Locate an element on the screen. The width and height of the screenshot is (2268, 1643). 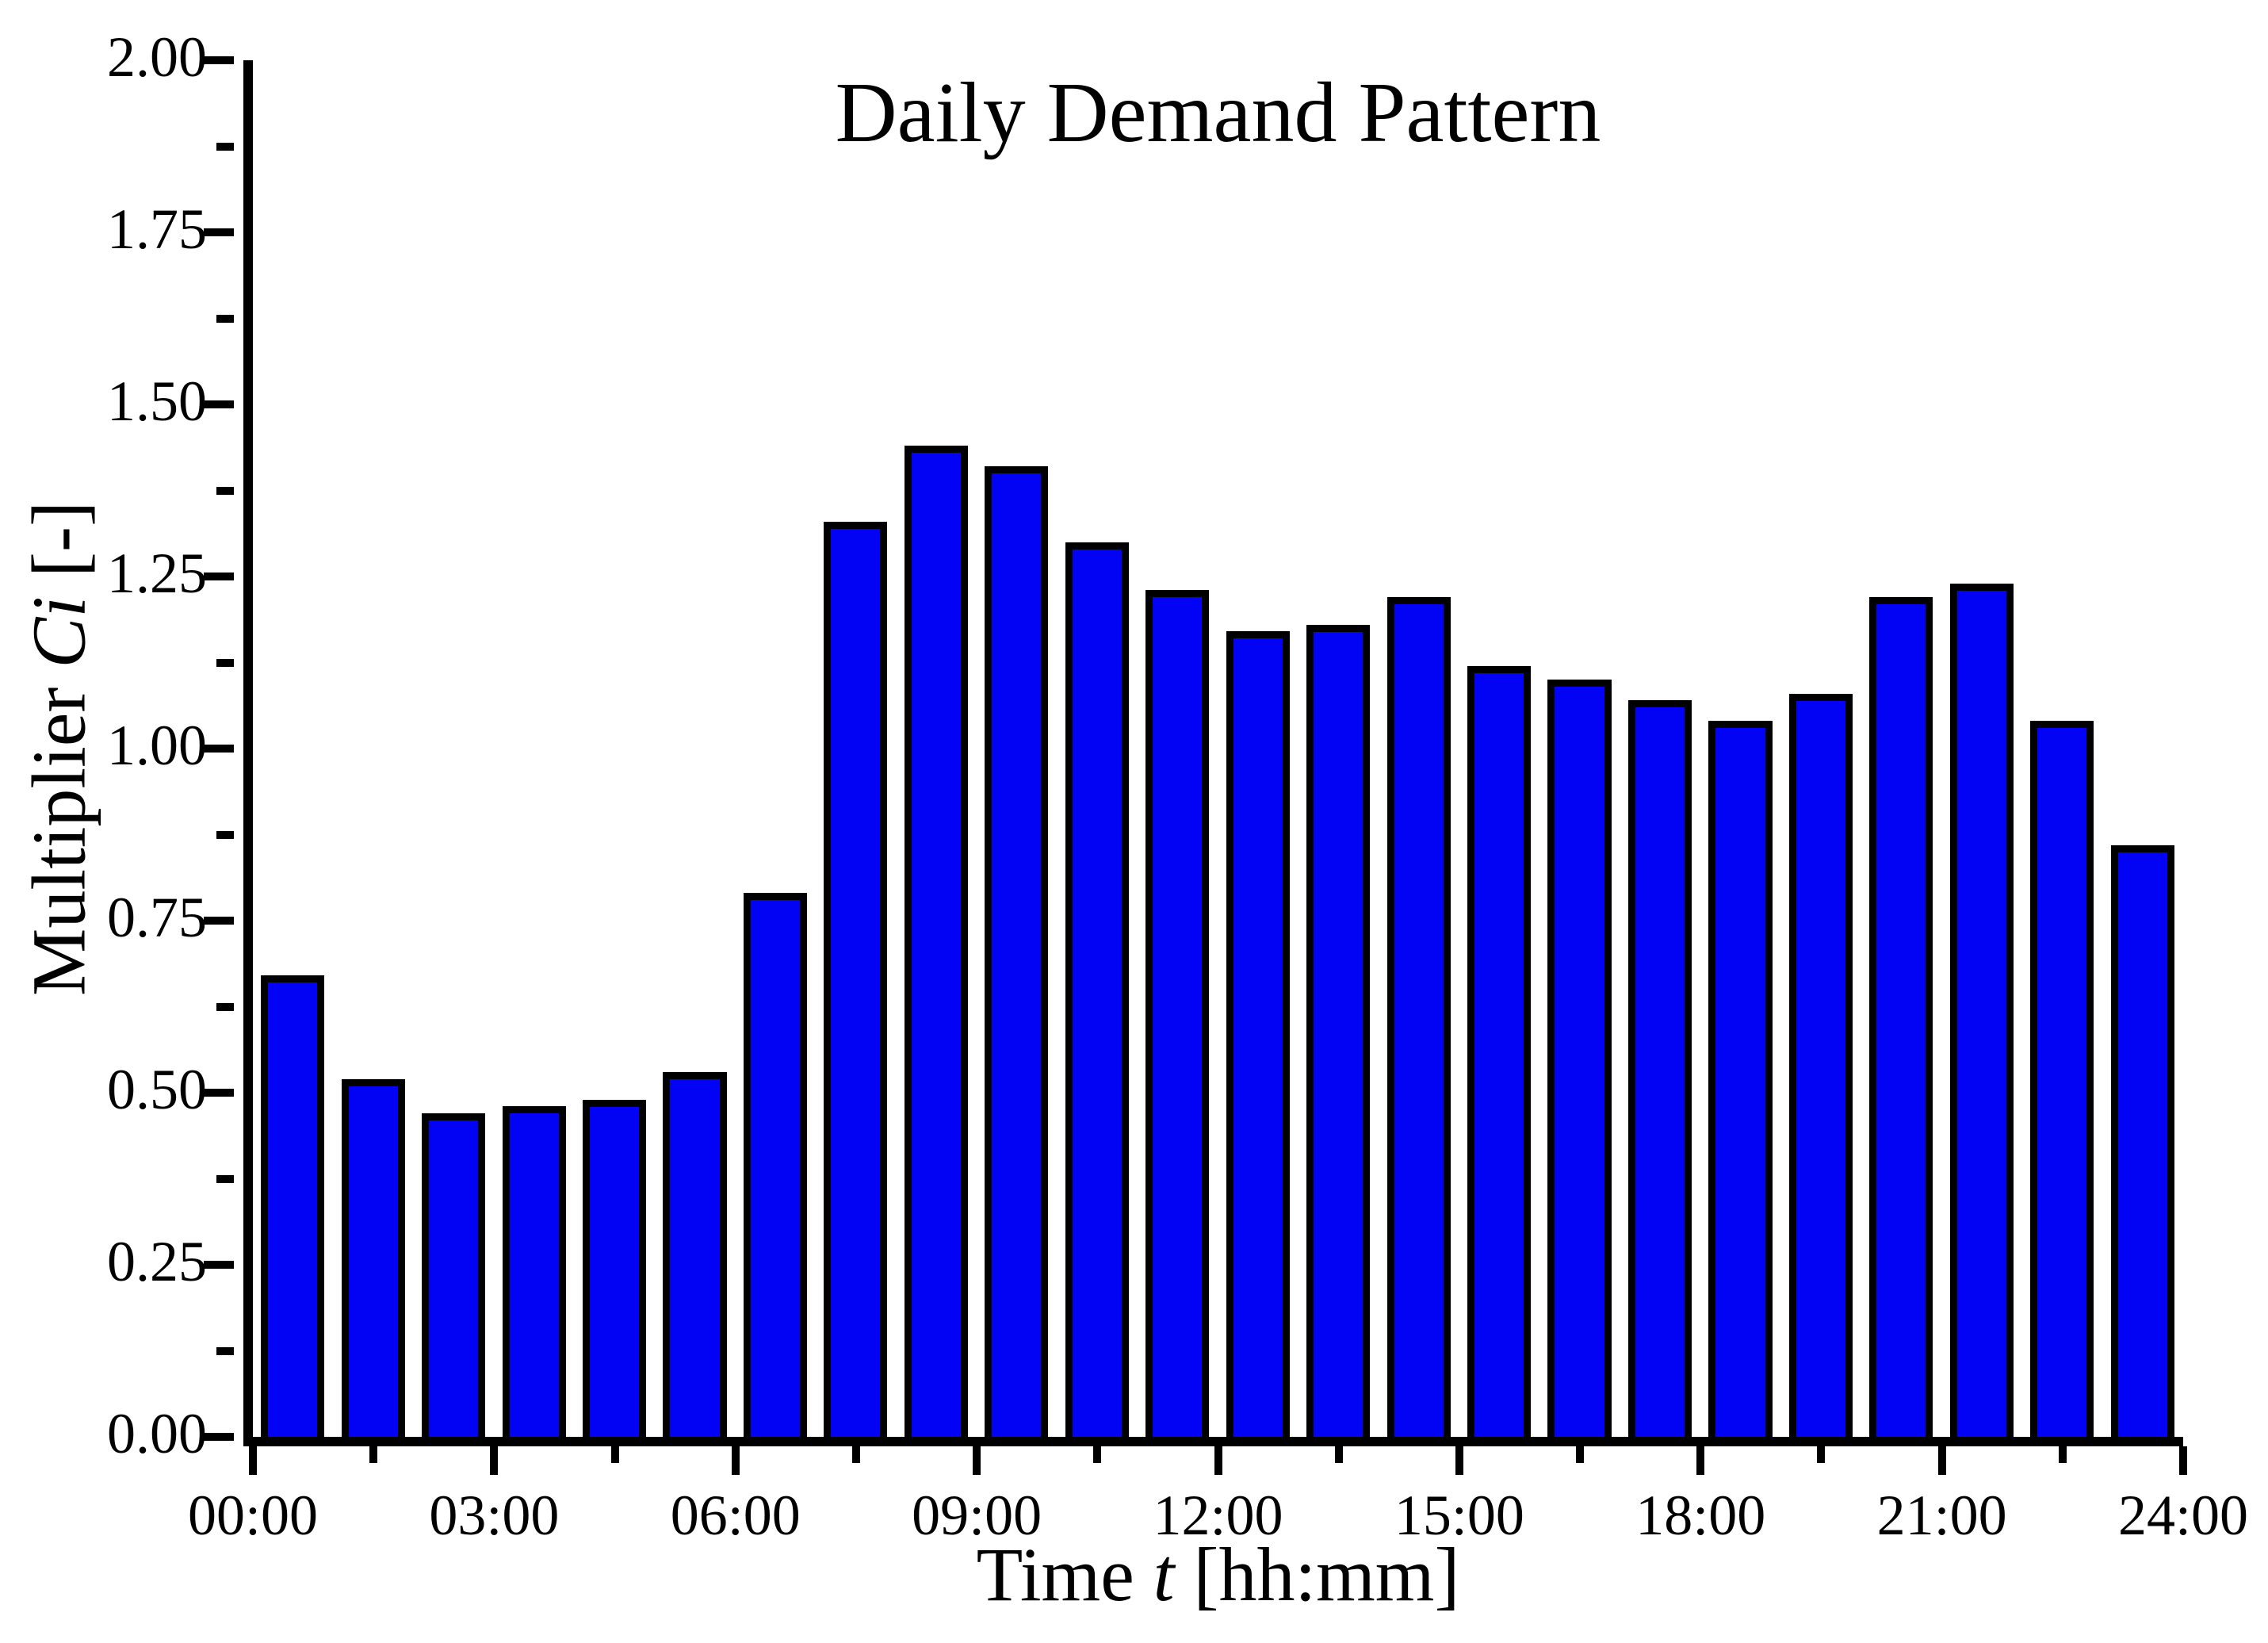
x-tick-label: 06:00 is located at coordinates (736, 1515).